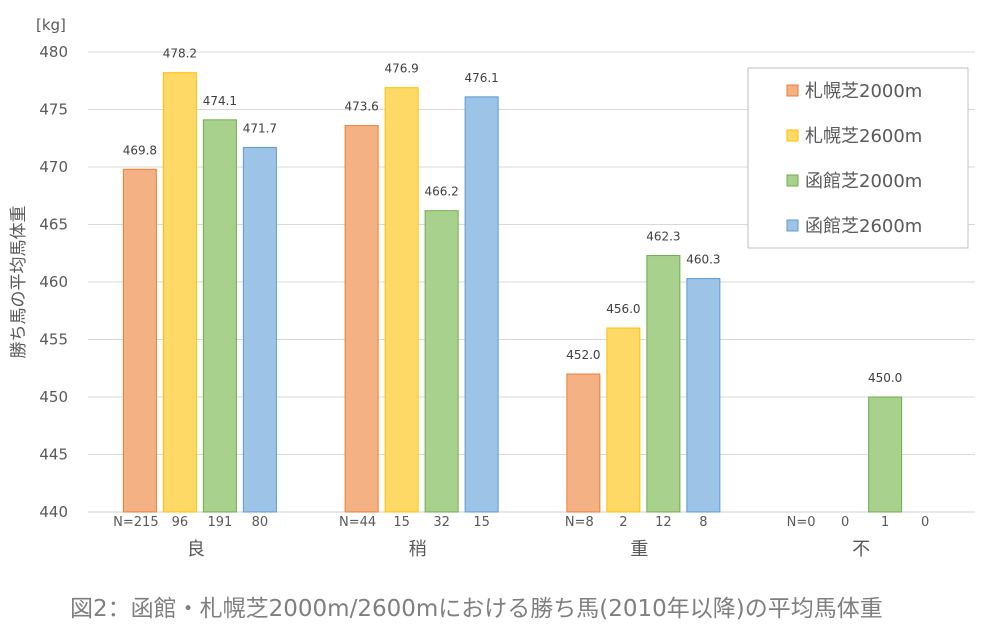 The image size is (988, 638). What do you see at coordinates (260, 128) in the screenshot?
I see `data-label: 471.7` at bounding box center [260, 128].